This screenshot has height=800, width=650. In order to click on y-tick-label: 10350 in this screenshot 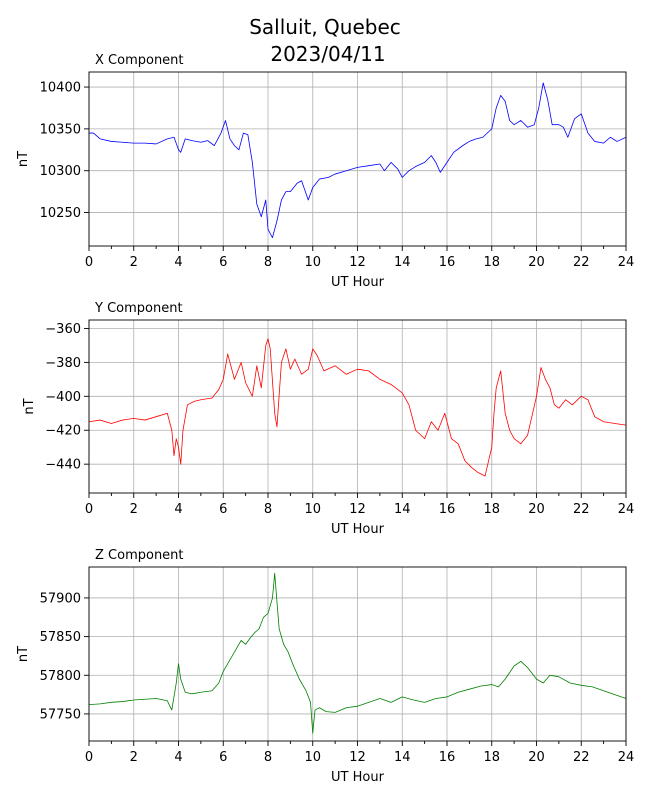, I will do `click(60, 129)`.